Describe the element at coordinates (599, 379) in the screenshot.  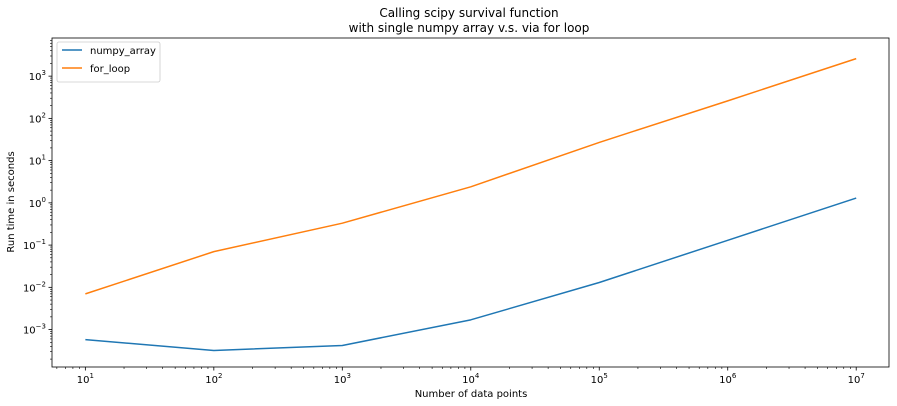
I see `x-tick-label: 10⁵` at that location.